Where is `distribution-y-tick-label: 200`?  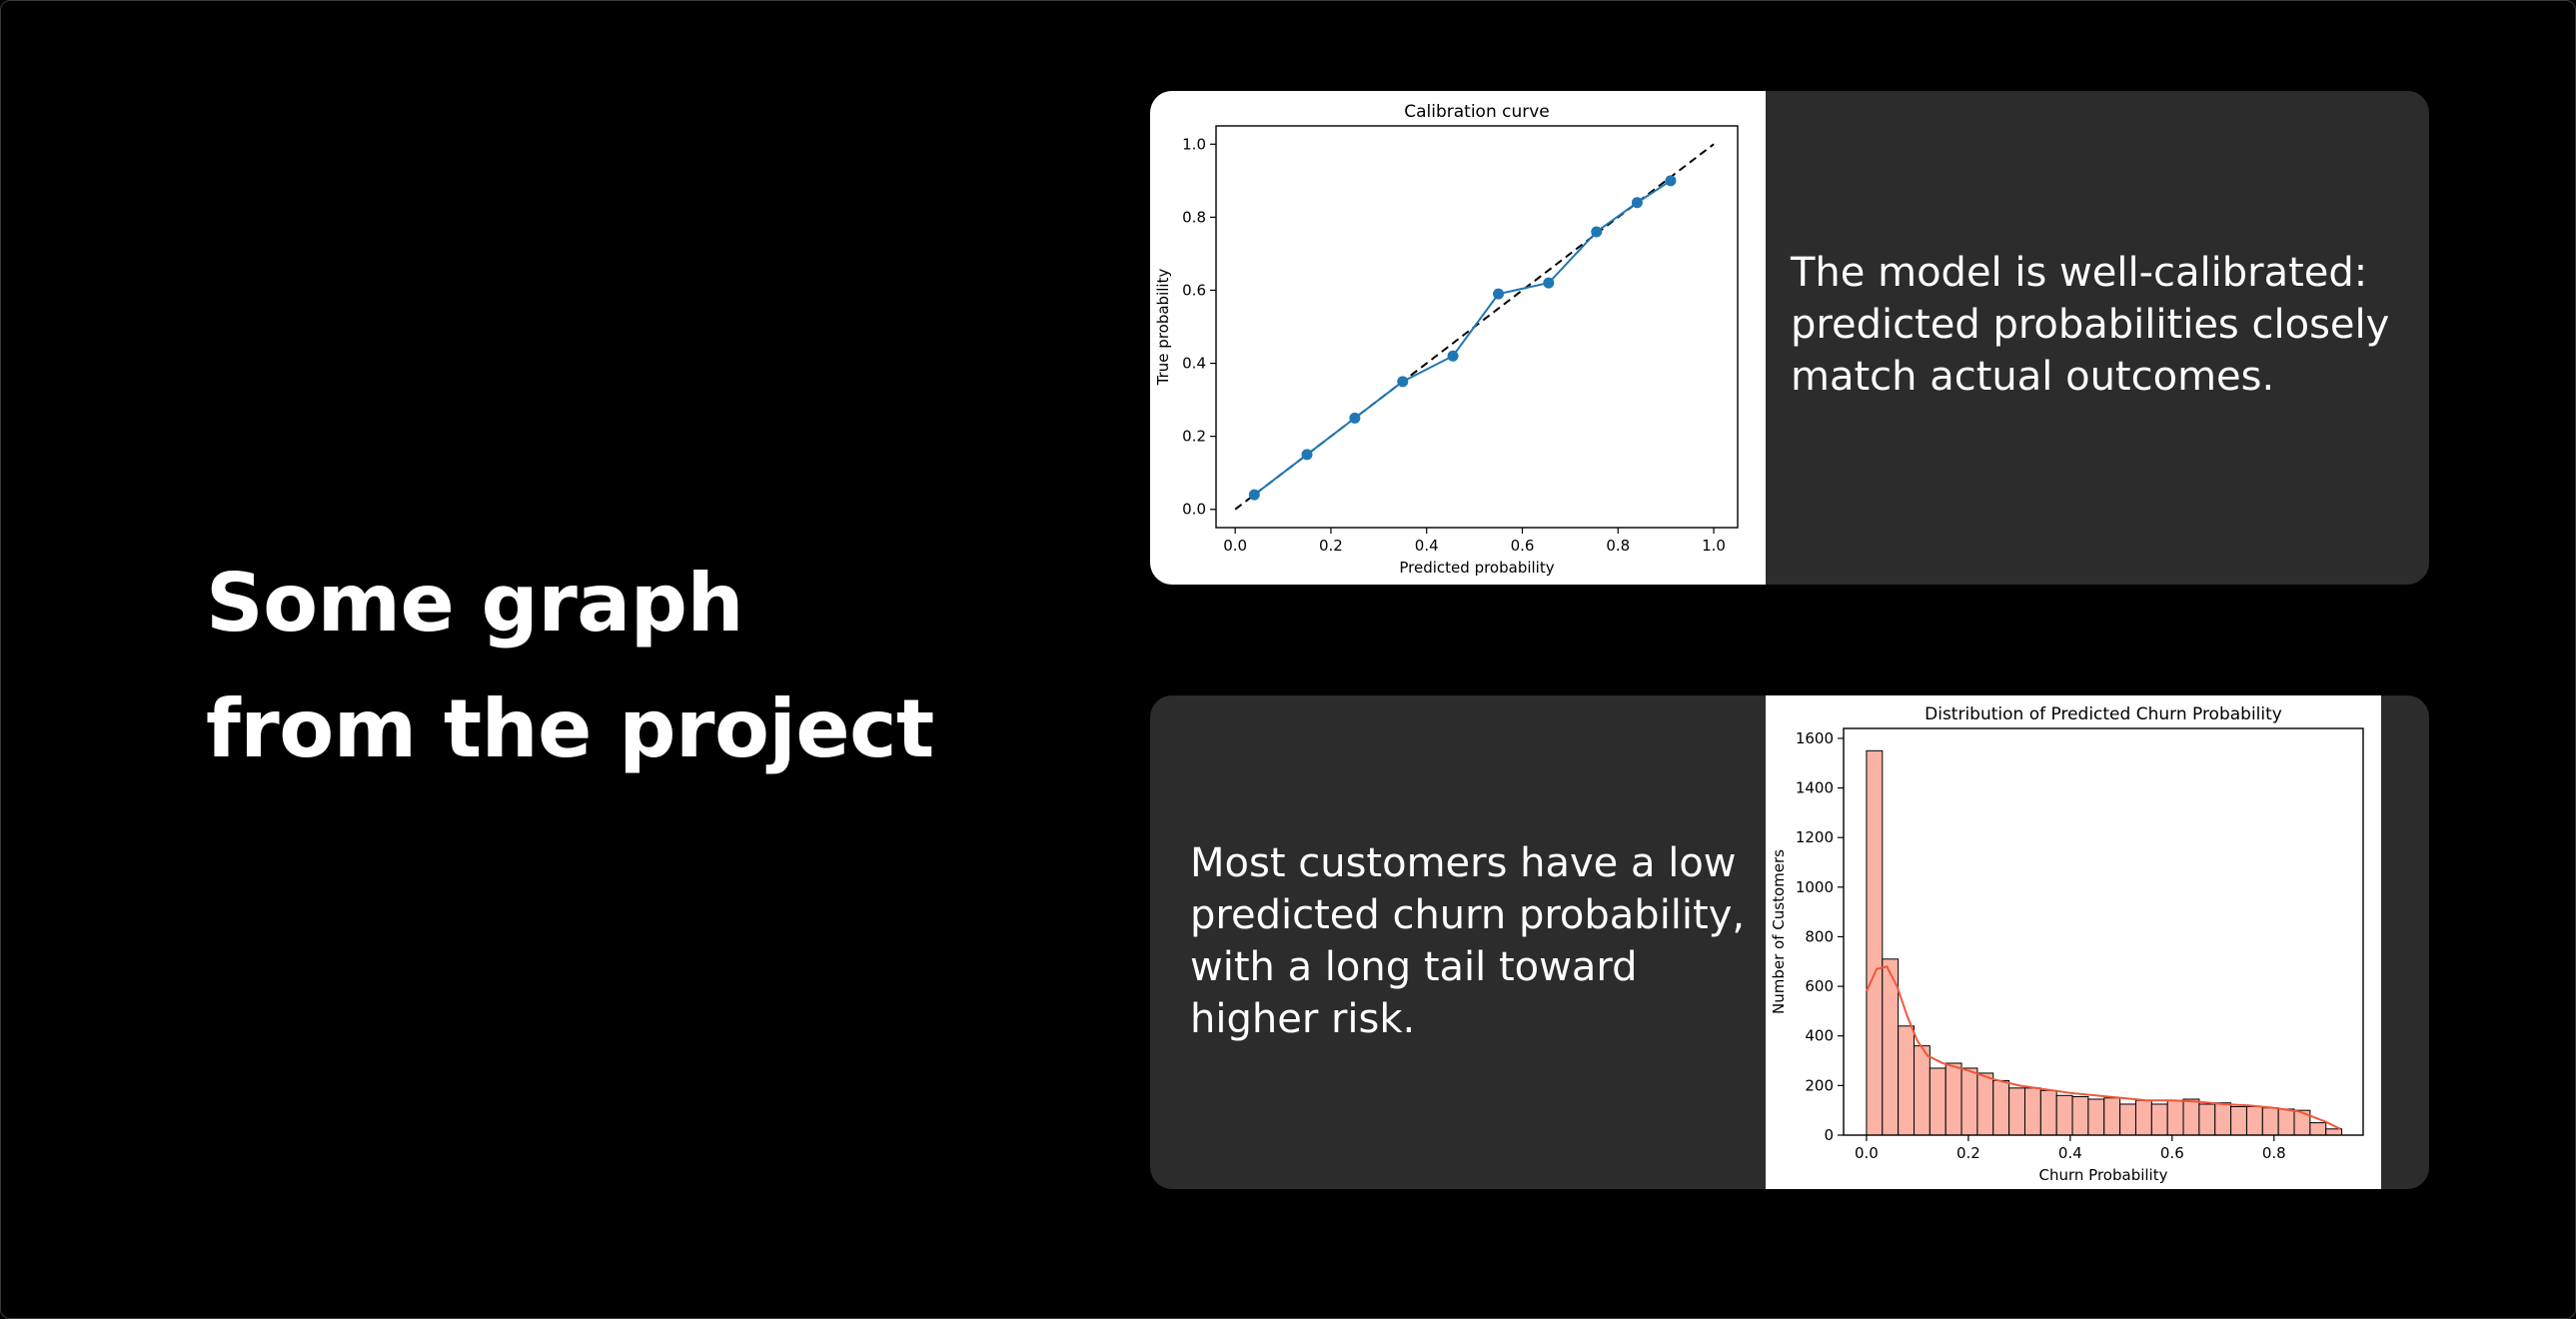 distribution-y-tick-label: 200 is located at coordinates (1819, 1085).